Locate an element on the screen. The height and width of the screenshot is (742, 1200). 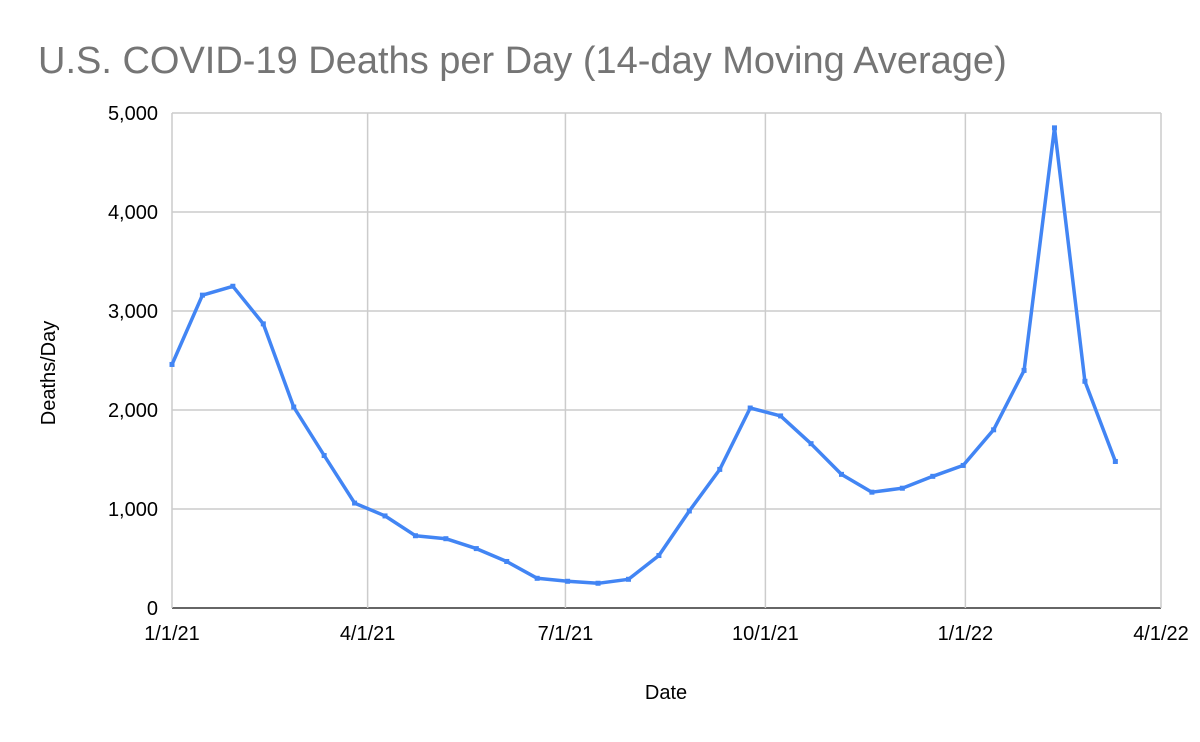
y-tick-label: 1,000 is located at coordinates (133, 510).